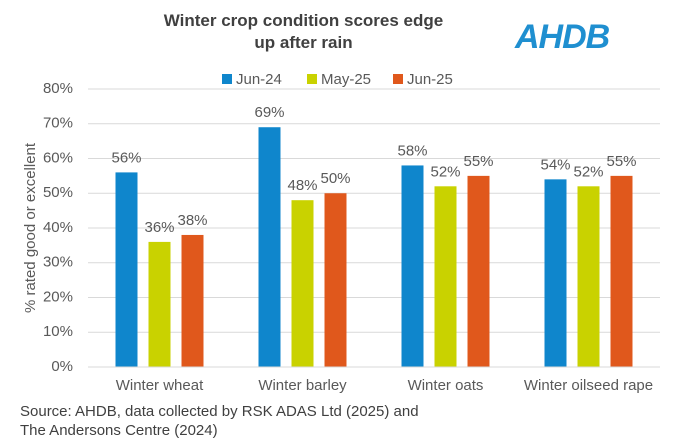  Describe the element at coordinates (62, 366) in the screenshot. I see `y-tick-label: 0%` at that location.